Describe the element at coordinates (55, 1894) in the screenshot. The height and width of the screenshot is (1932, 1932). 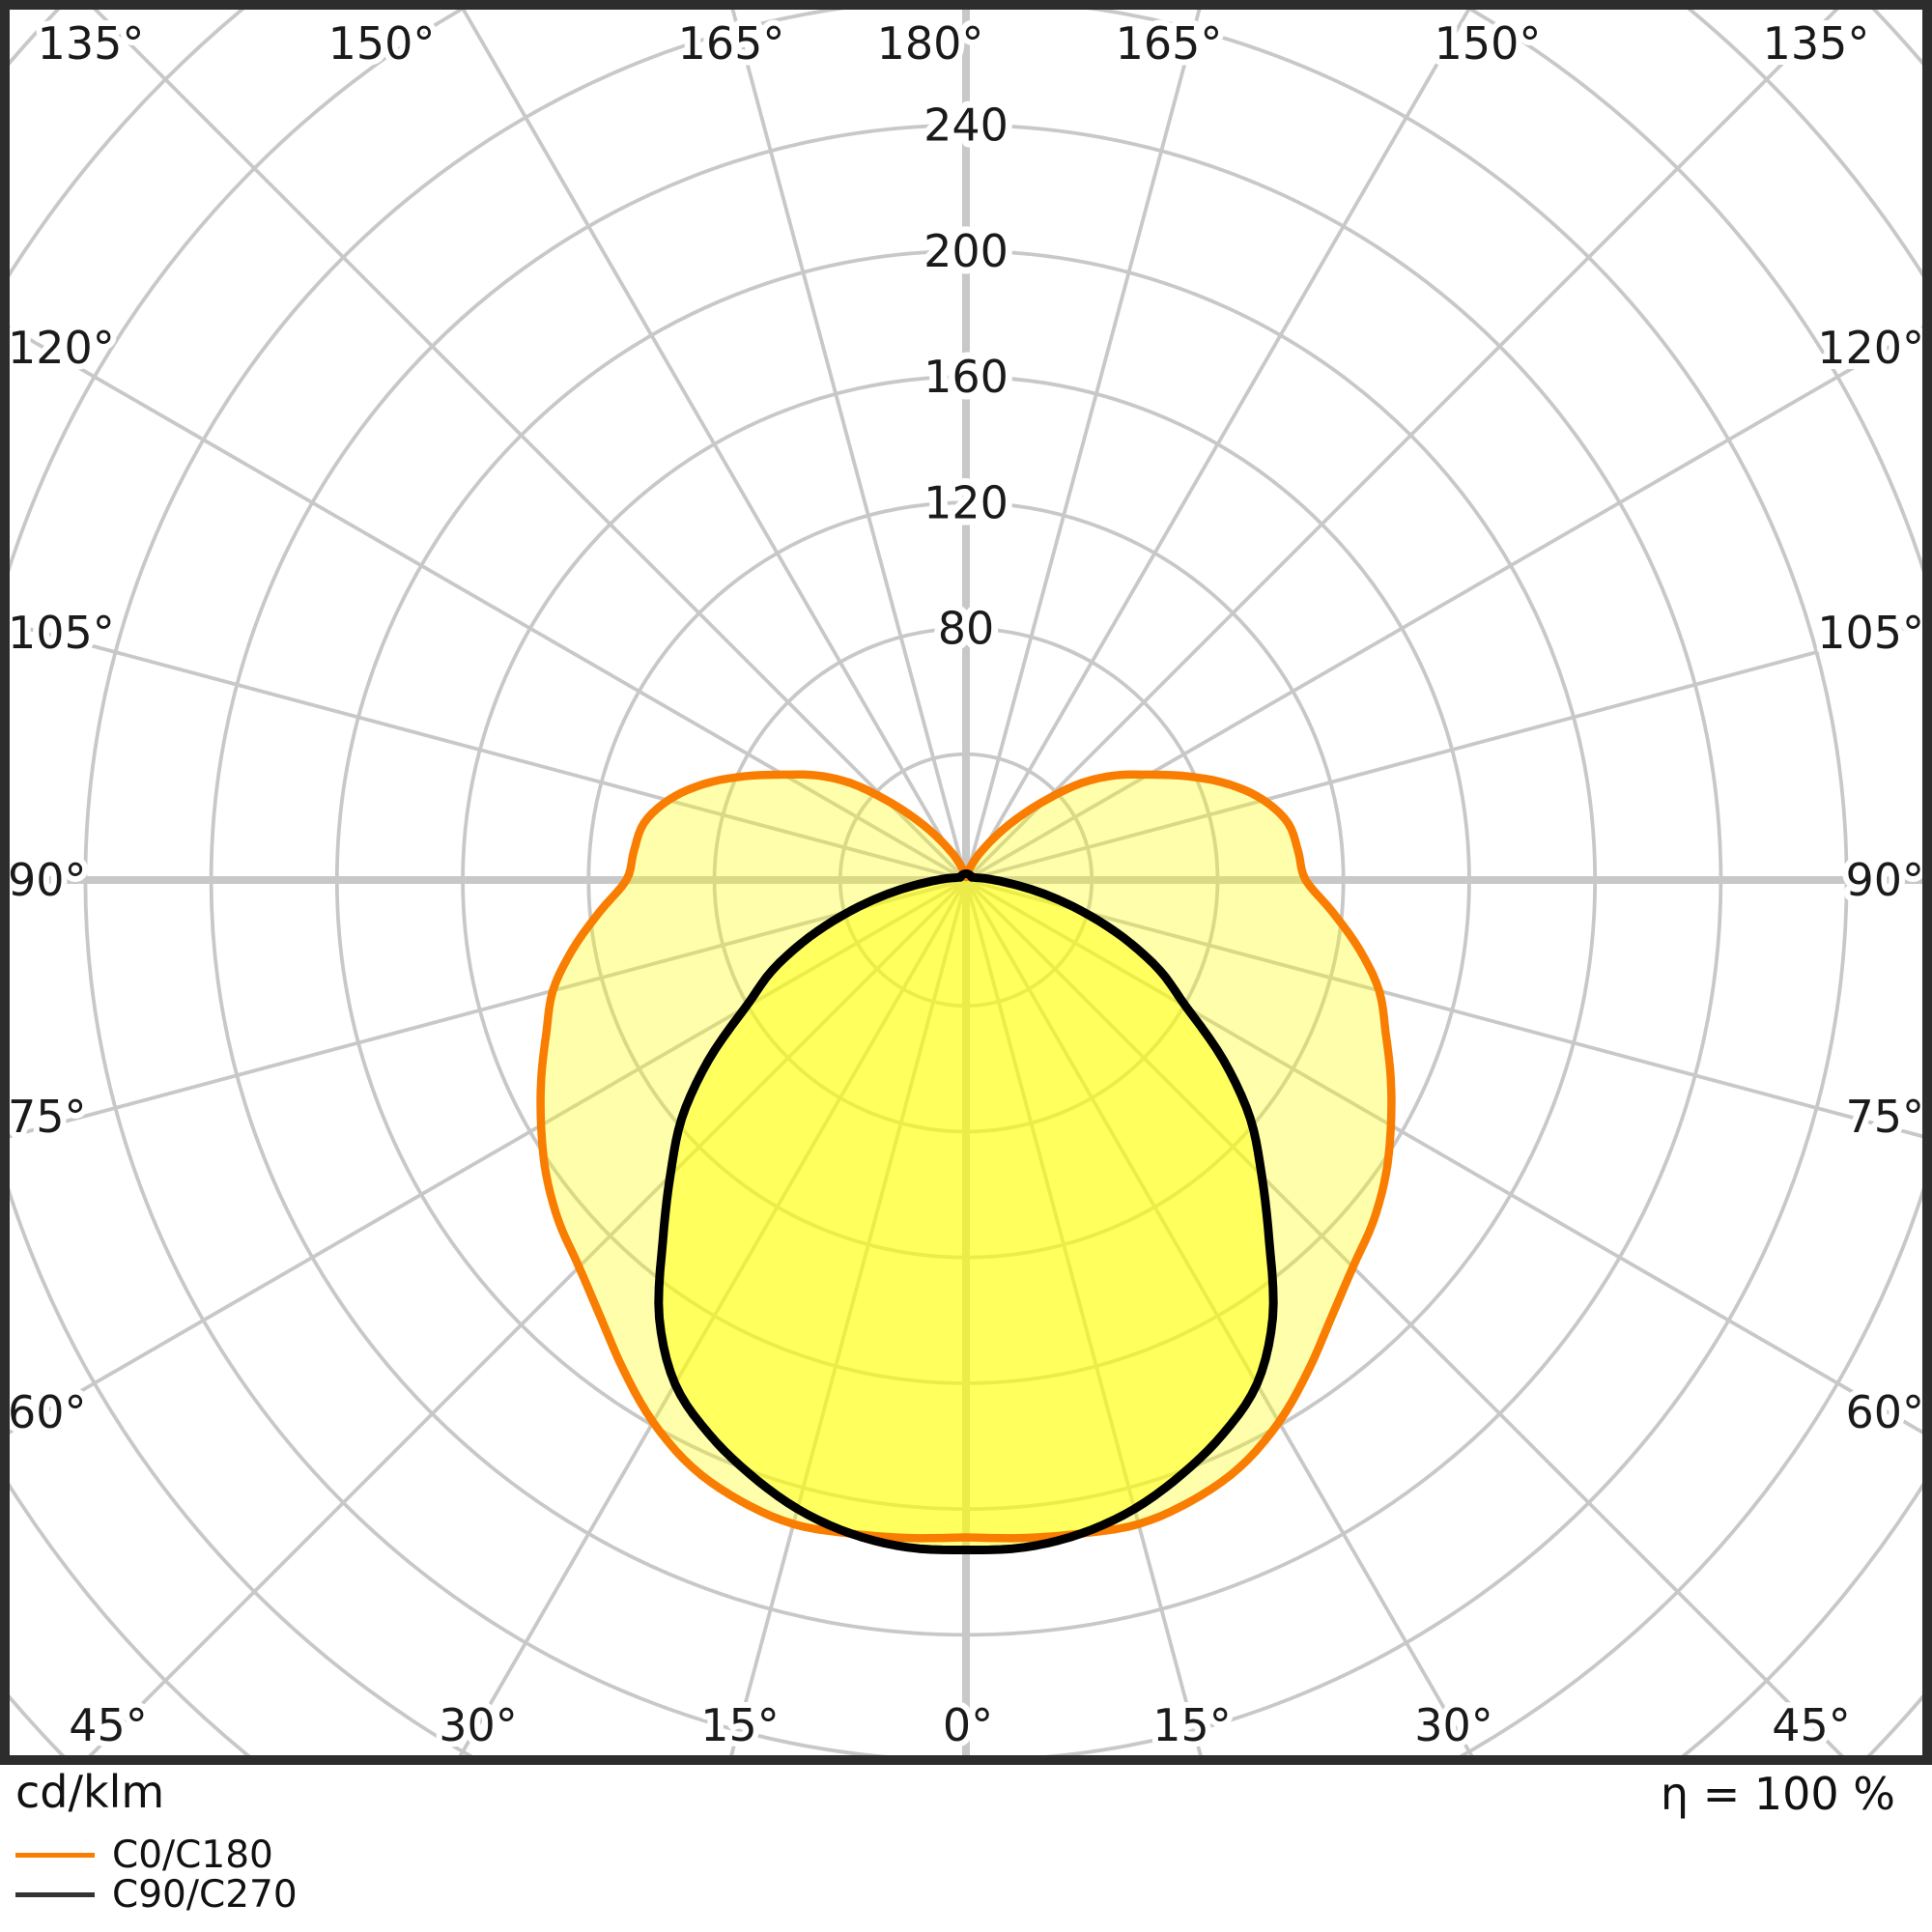
I see `legend-line-c90-icon` at that location.